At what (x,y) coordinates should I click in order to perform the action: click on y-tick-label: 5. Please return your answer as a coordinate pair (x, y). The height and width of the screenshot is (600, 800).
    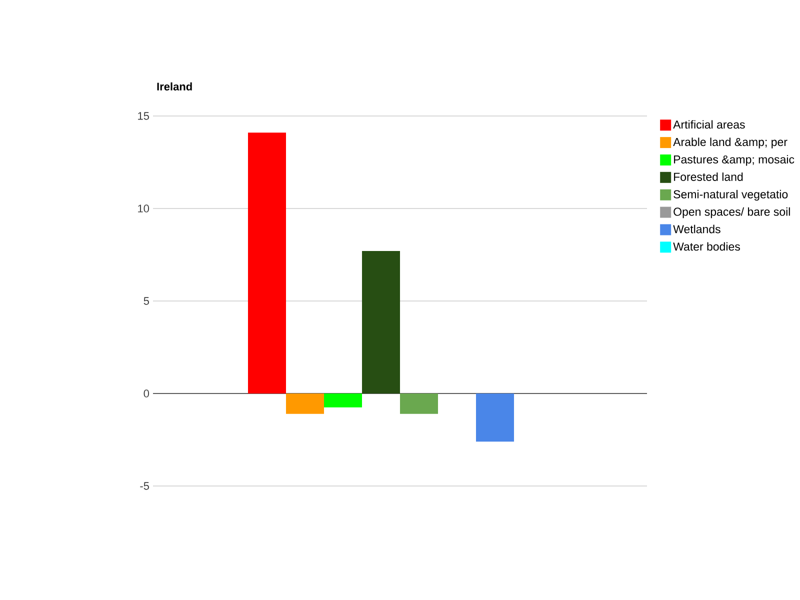
    Looking at the image, I should click on (146, 301).